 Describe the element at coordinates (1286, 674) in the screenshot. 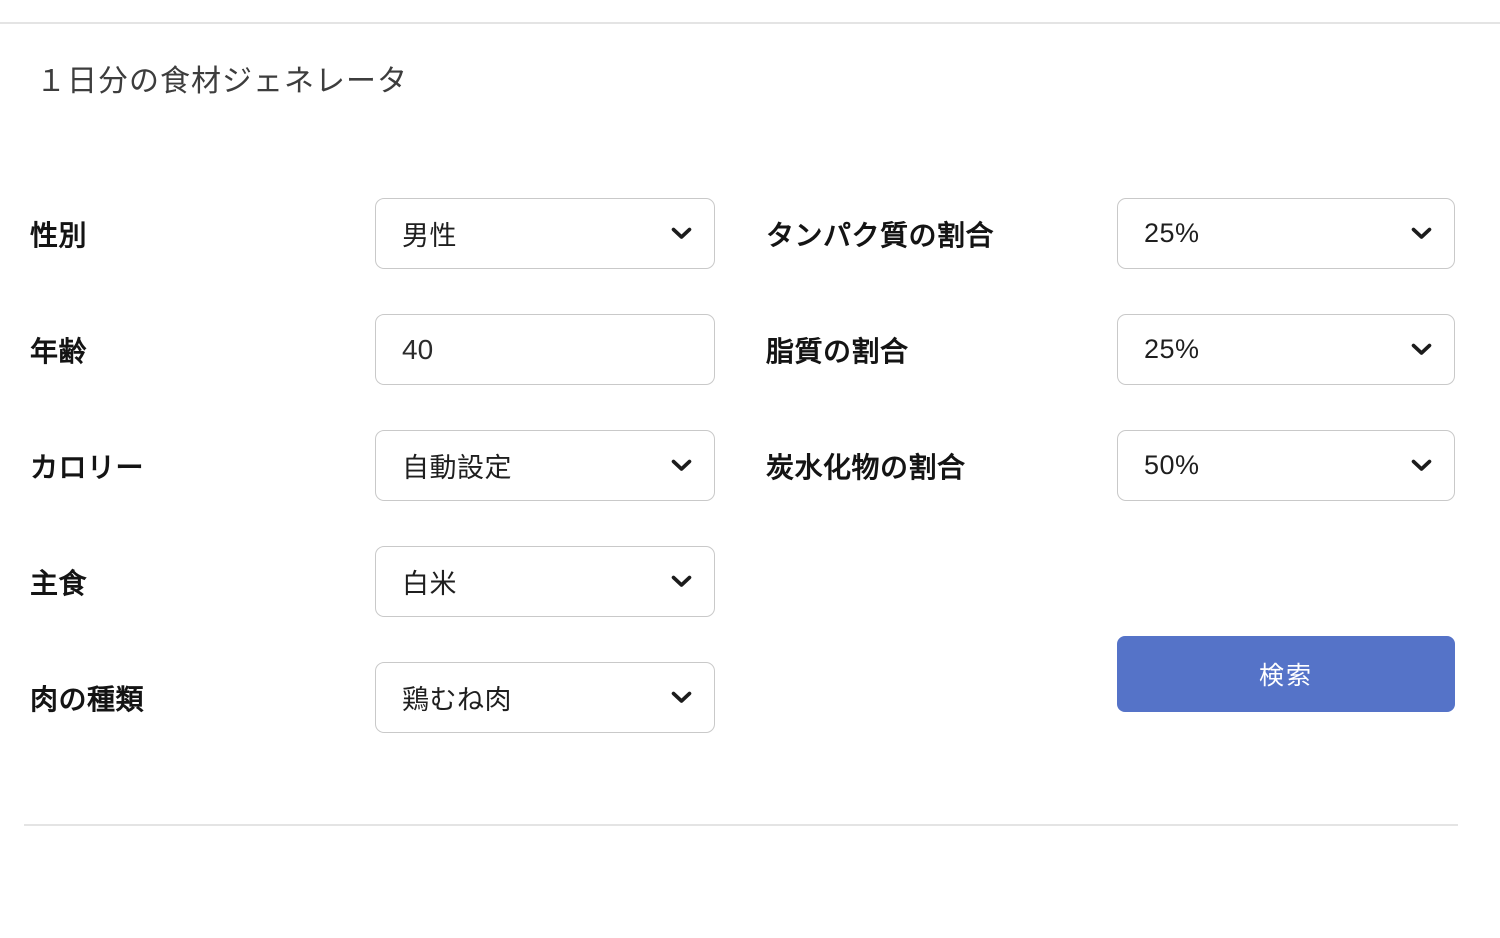

I see `search-button: 検索` at that location.